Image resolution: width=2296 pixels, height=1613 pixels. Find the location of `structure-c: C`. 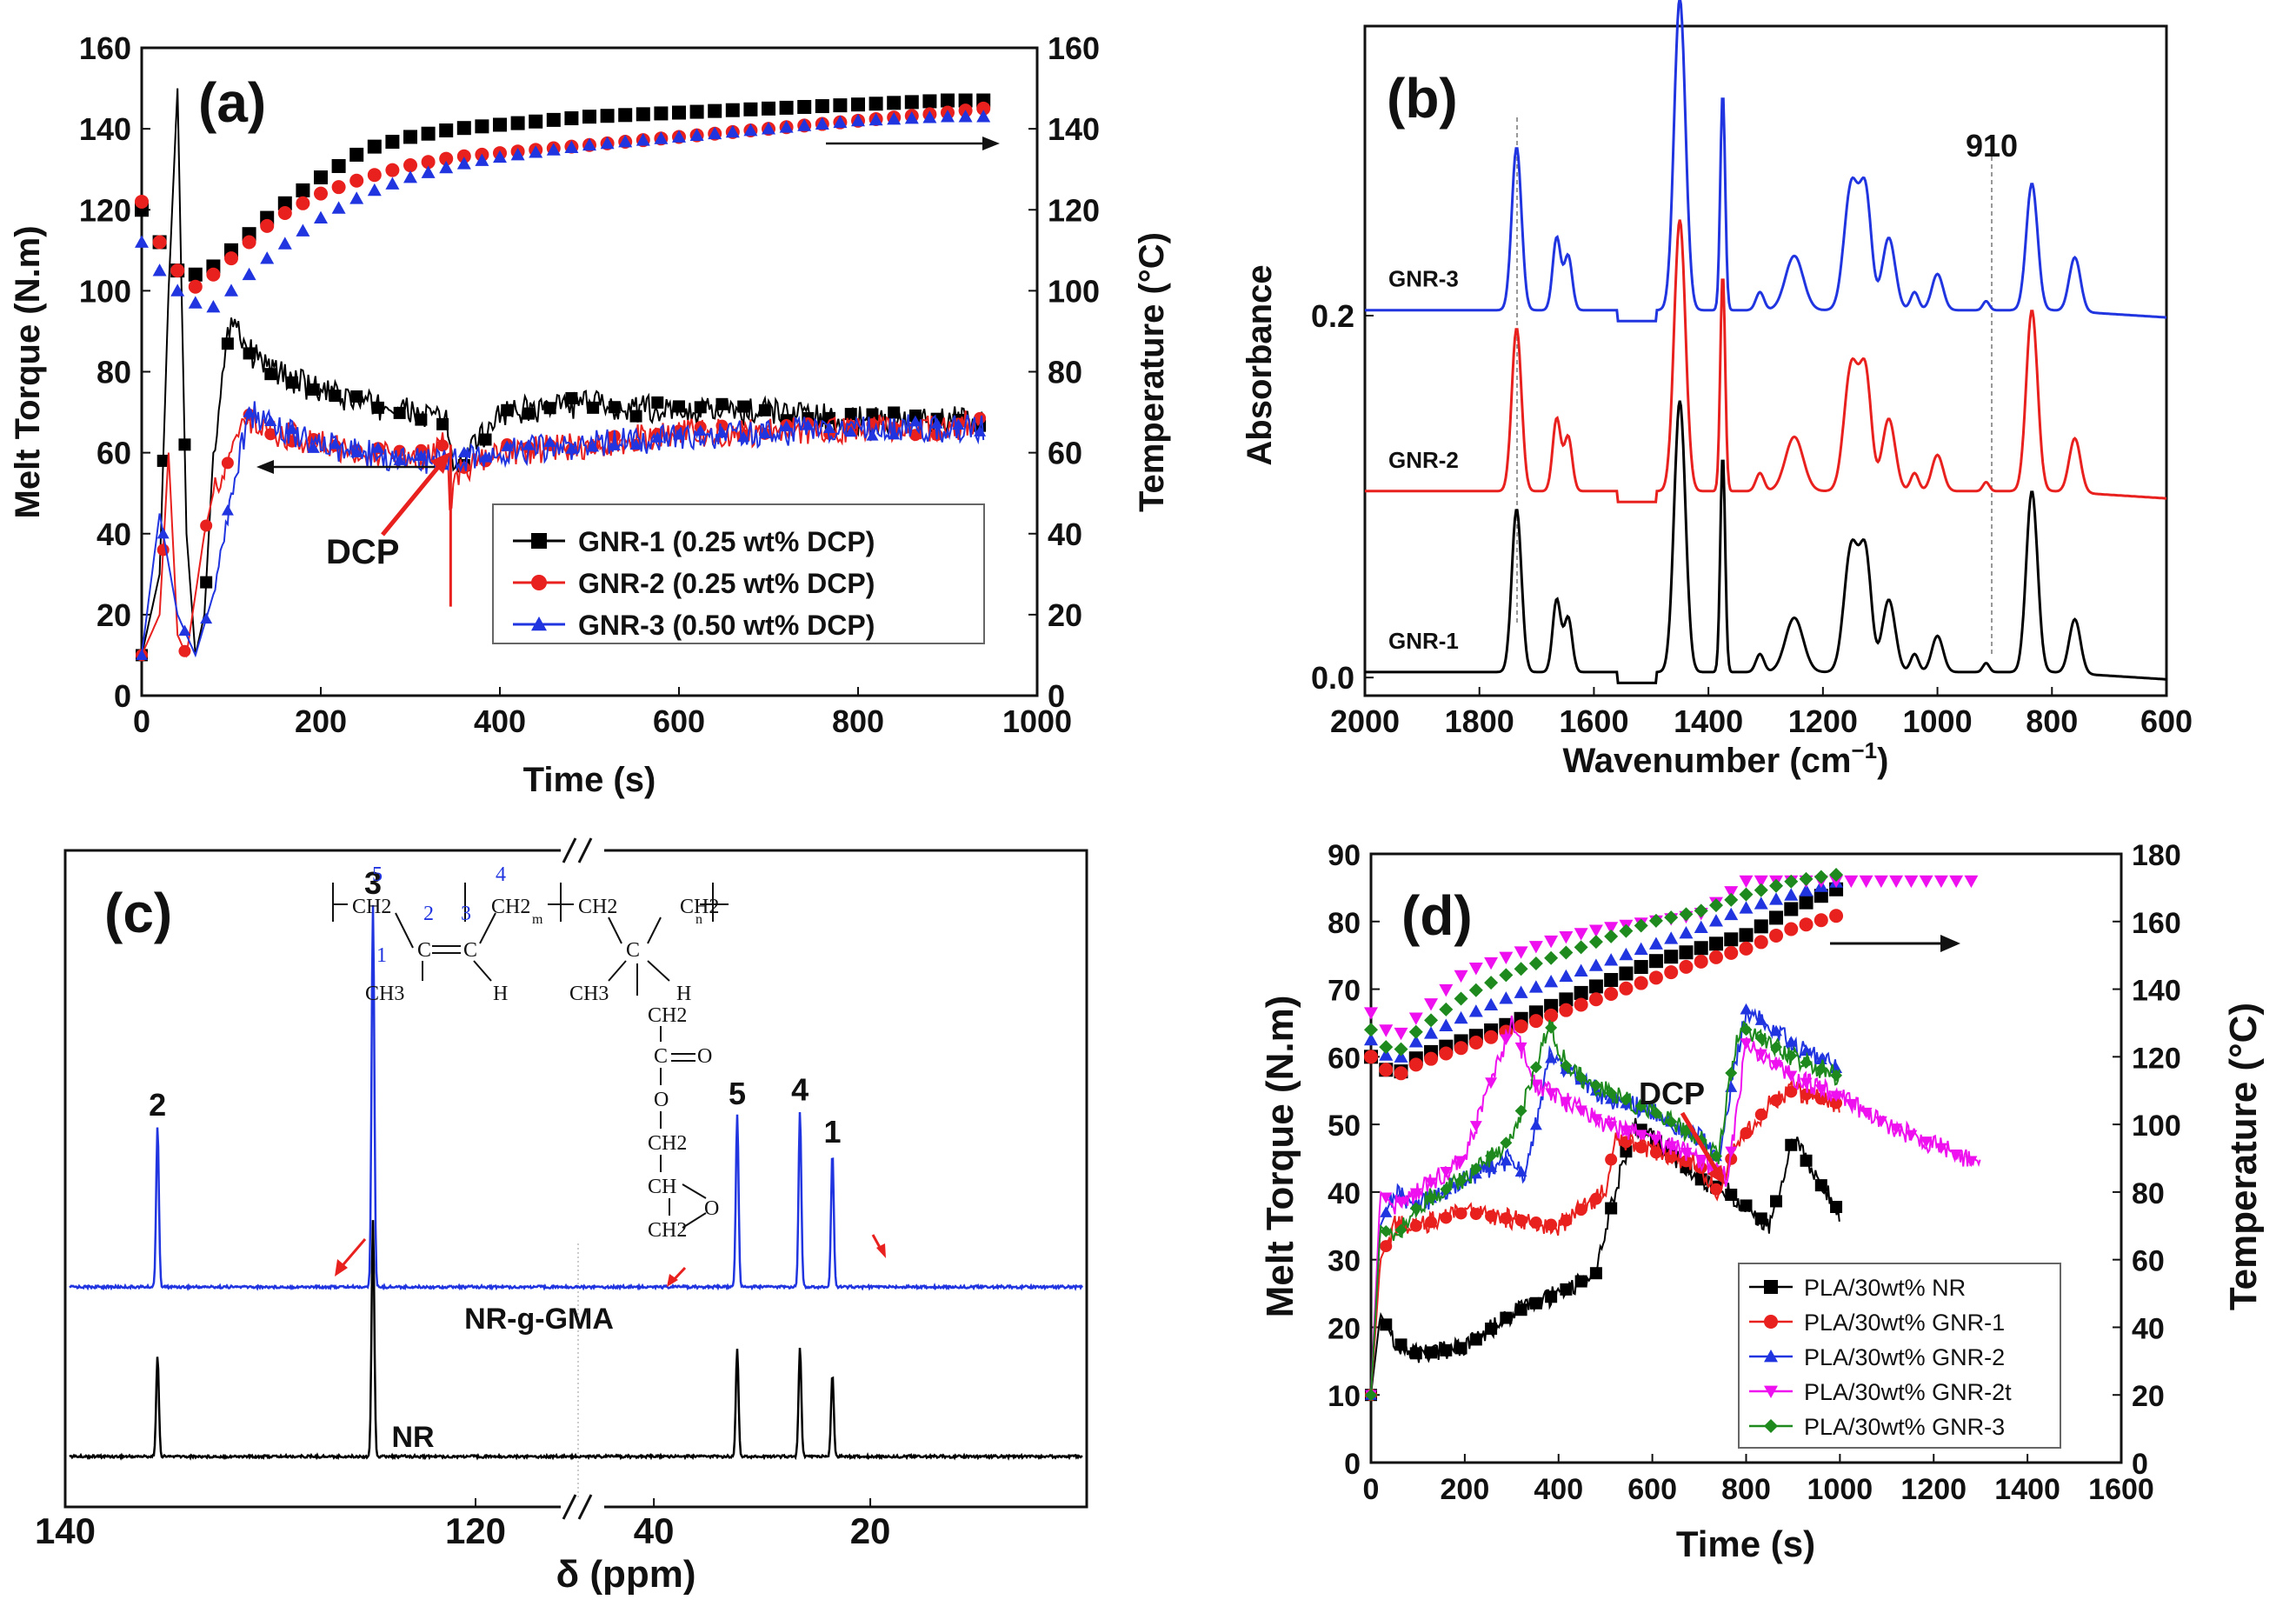

structure-c: C is located at coordinates (661, 1056).